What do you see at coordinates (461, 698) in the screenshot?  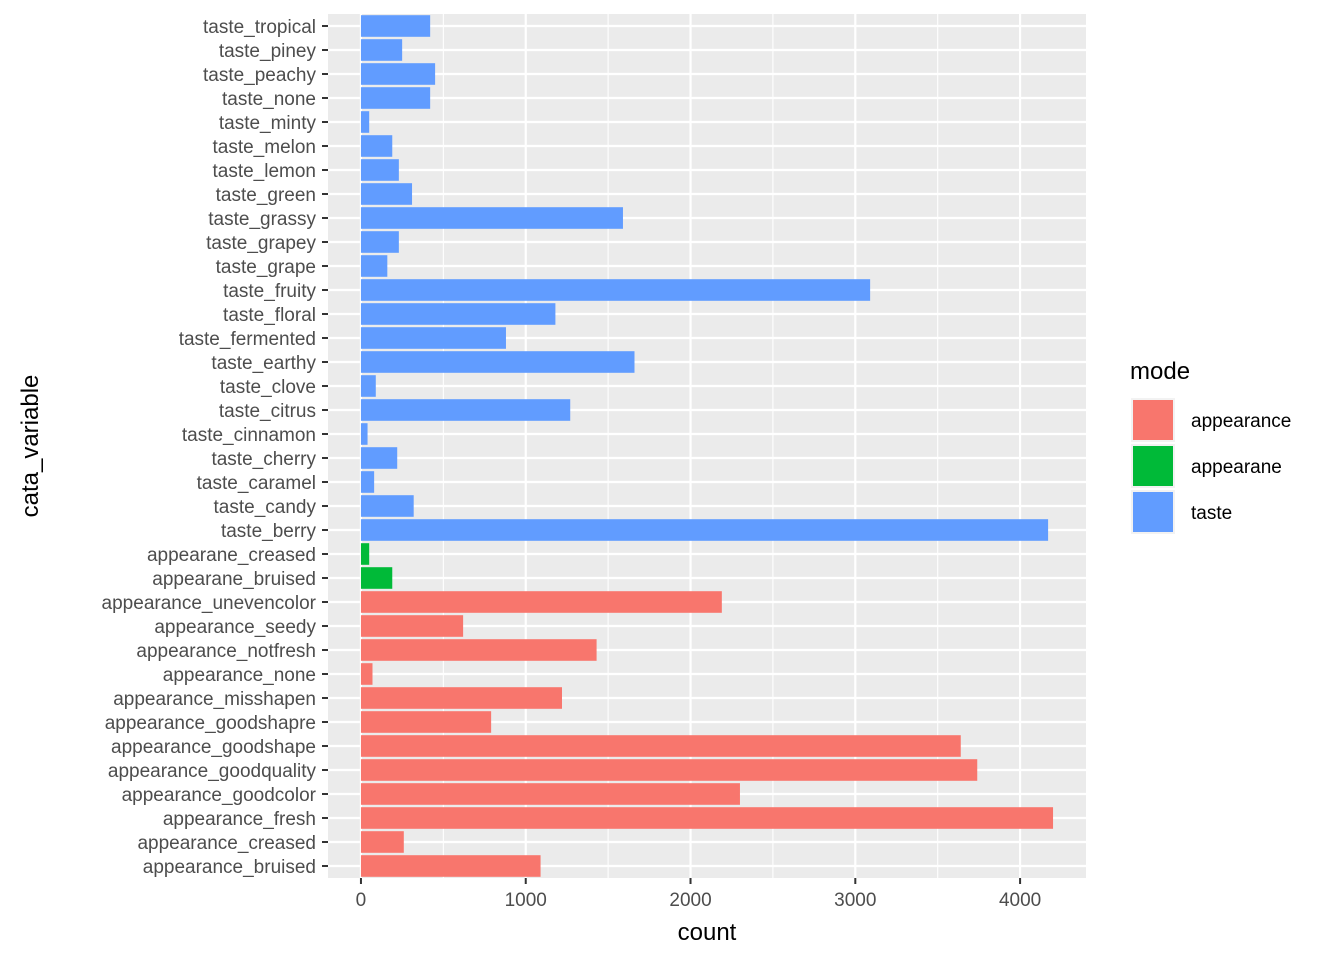 I see `bar-appearance_misshapen` at bounding box center [461, 698].